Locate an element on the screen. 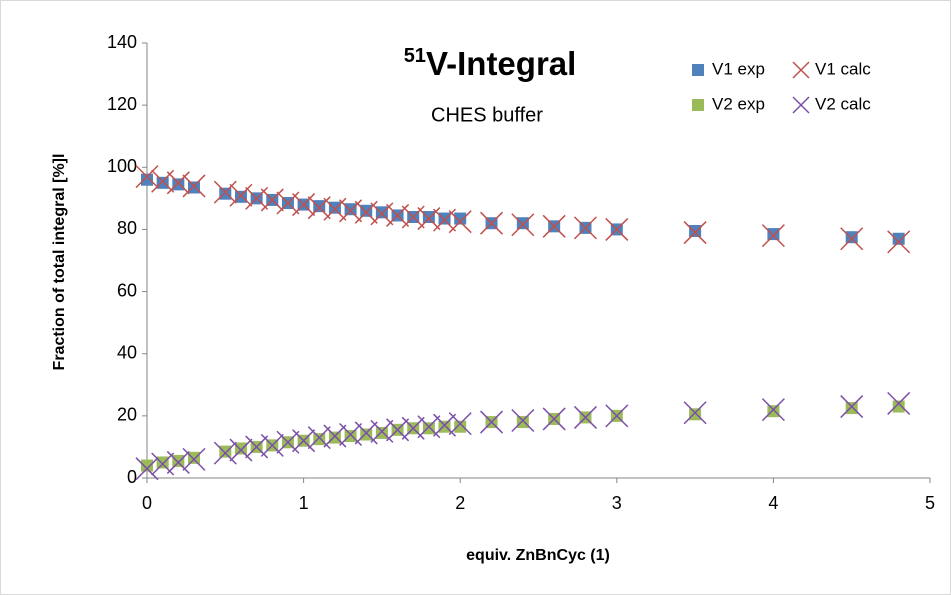 The image size is (951, 595). y-tick-label: 40 is located at coordinates (127, 352).